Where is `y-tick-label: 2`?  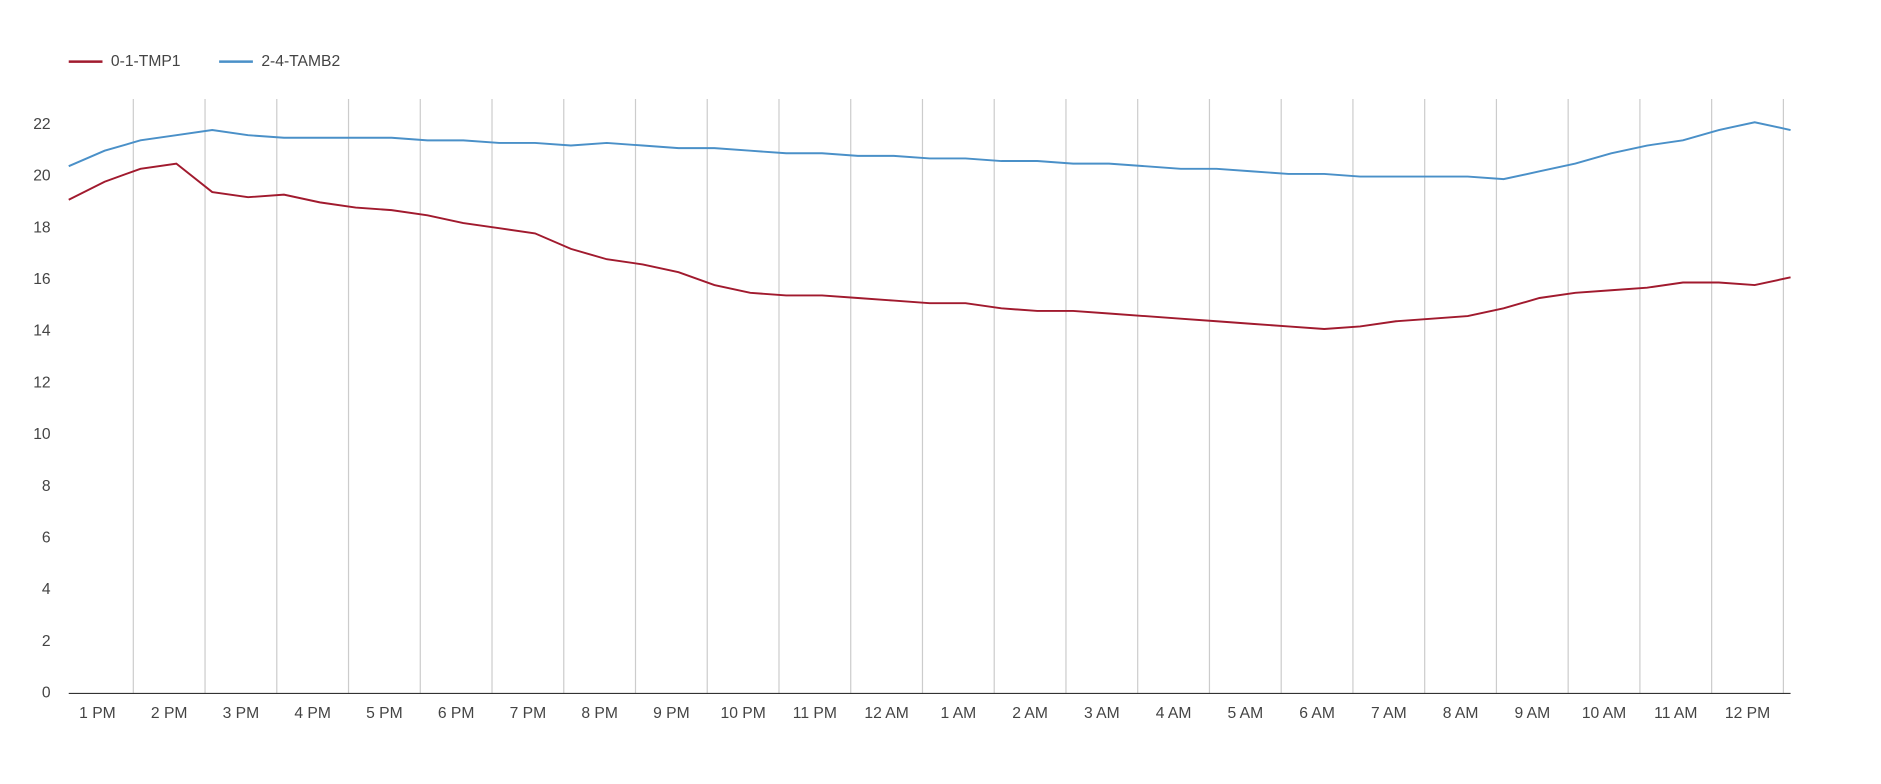 y-tick-label: 2 is located at coordinates (46, 641).